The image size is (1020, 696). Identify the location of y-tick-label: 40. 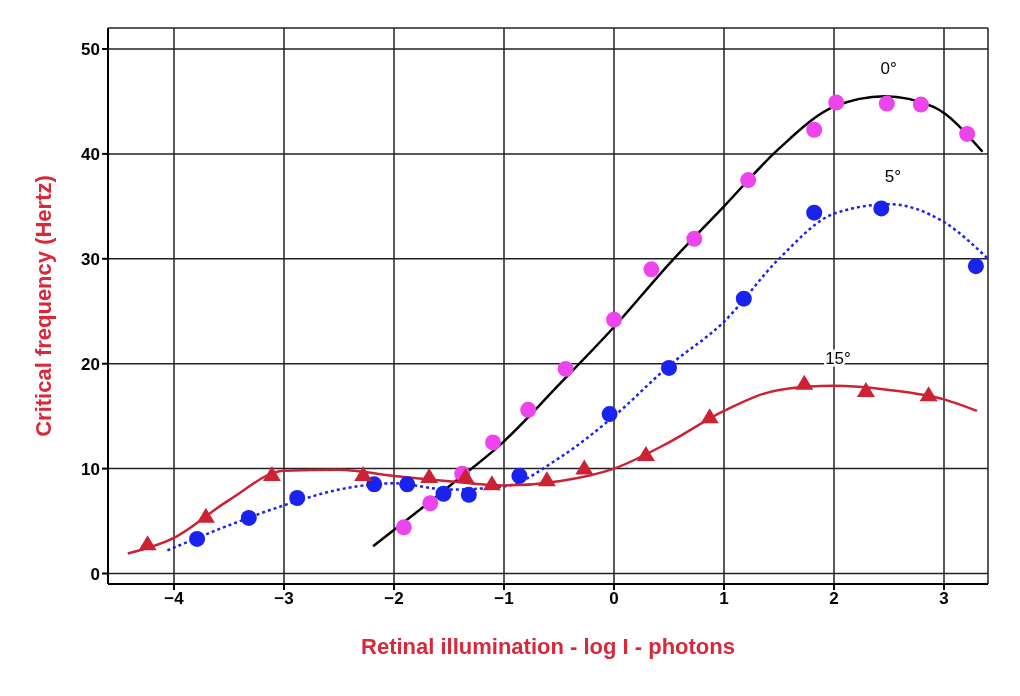
(90, 154).